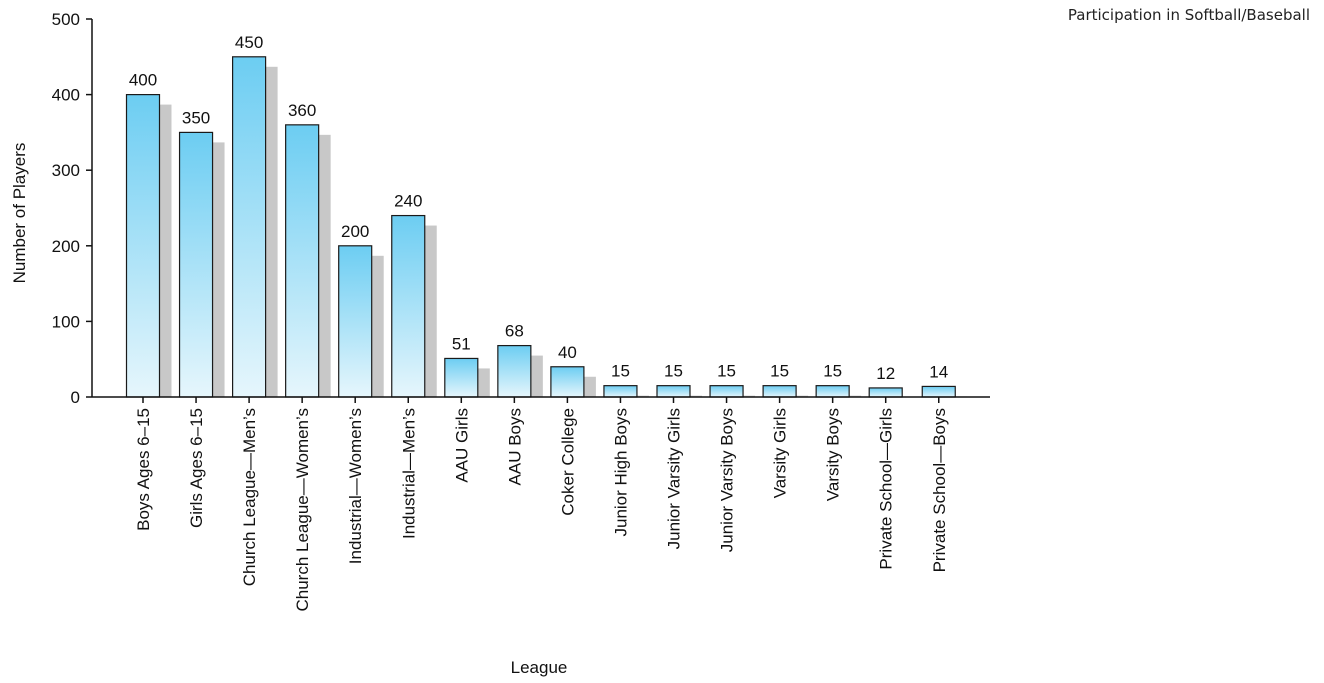  I want to click on bar-value-label: 450, so click(249, 42).